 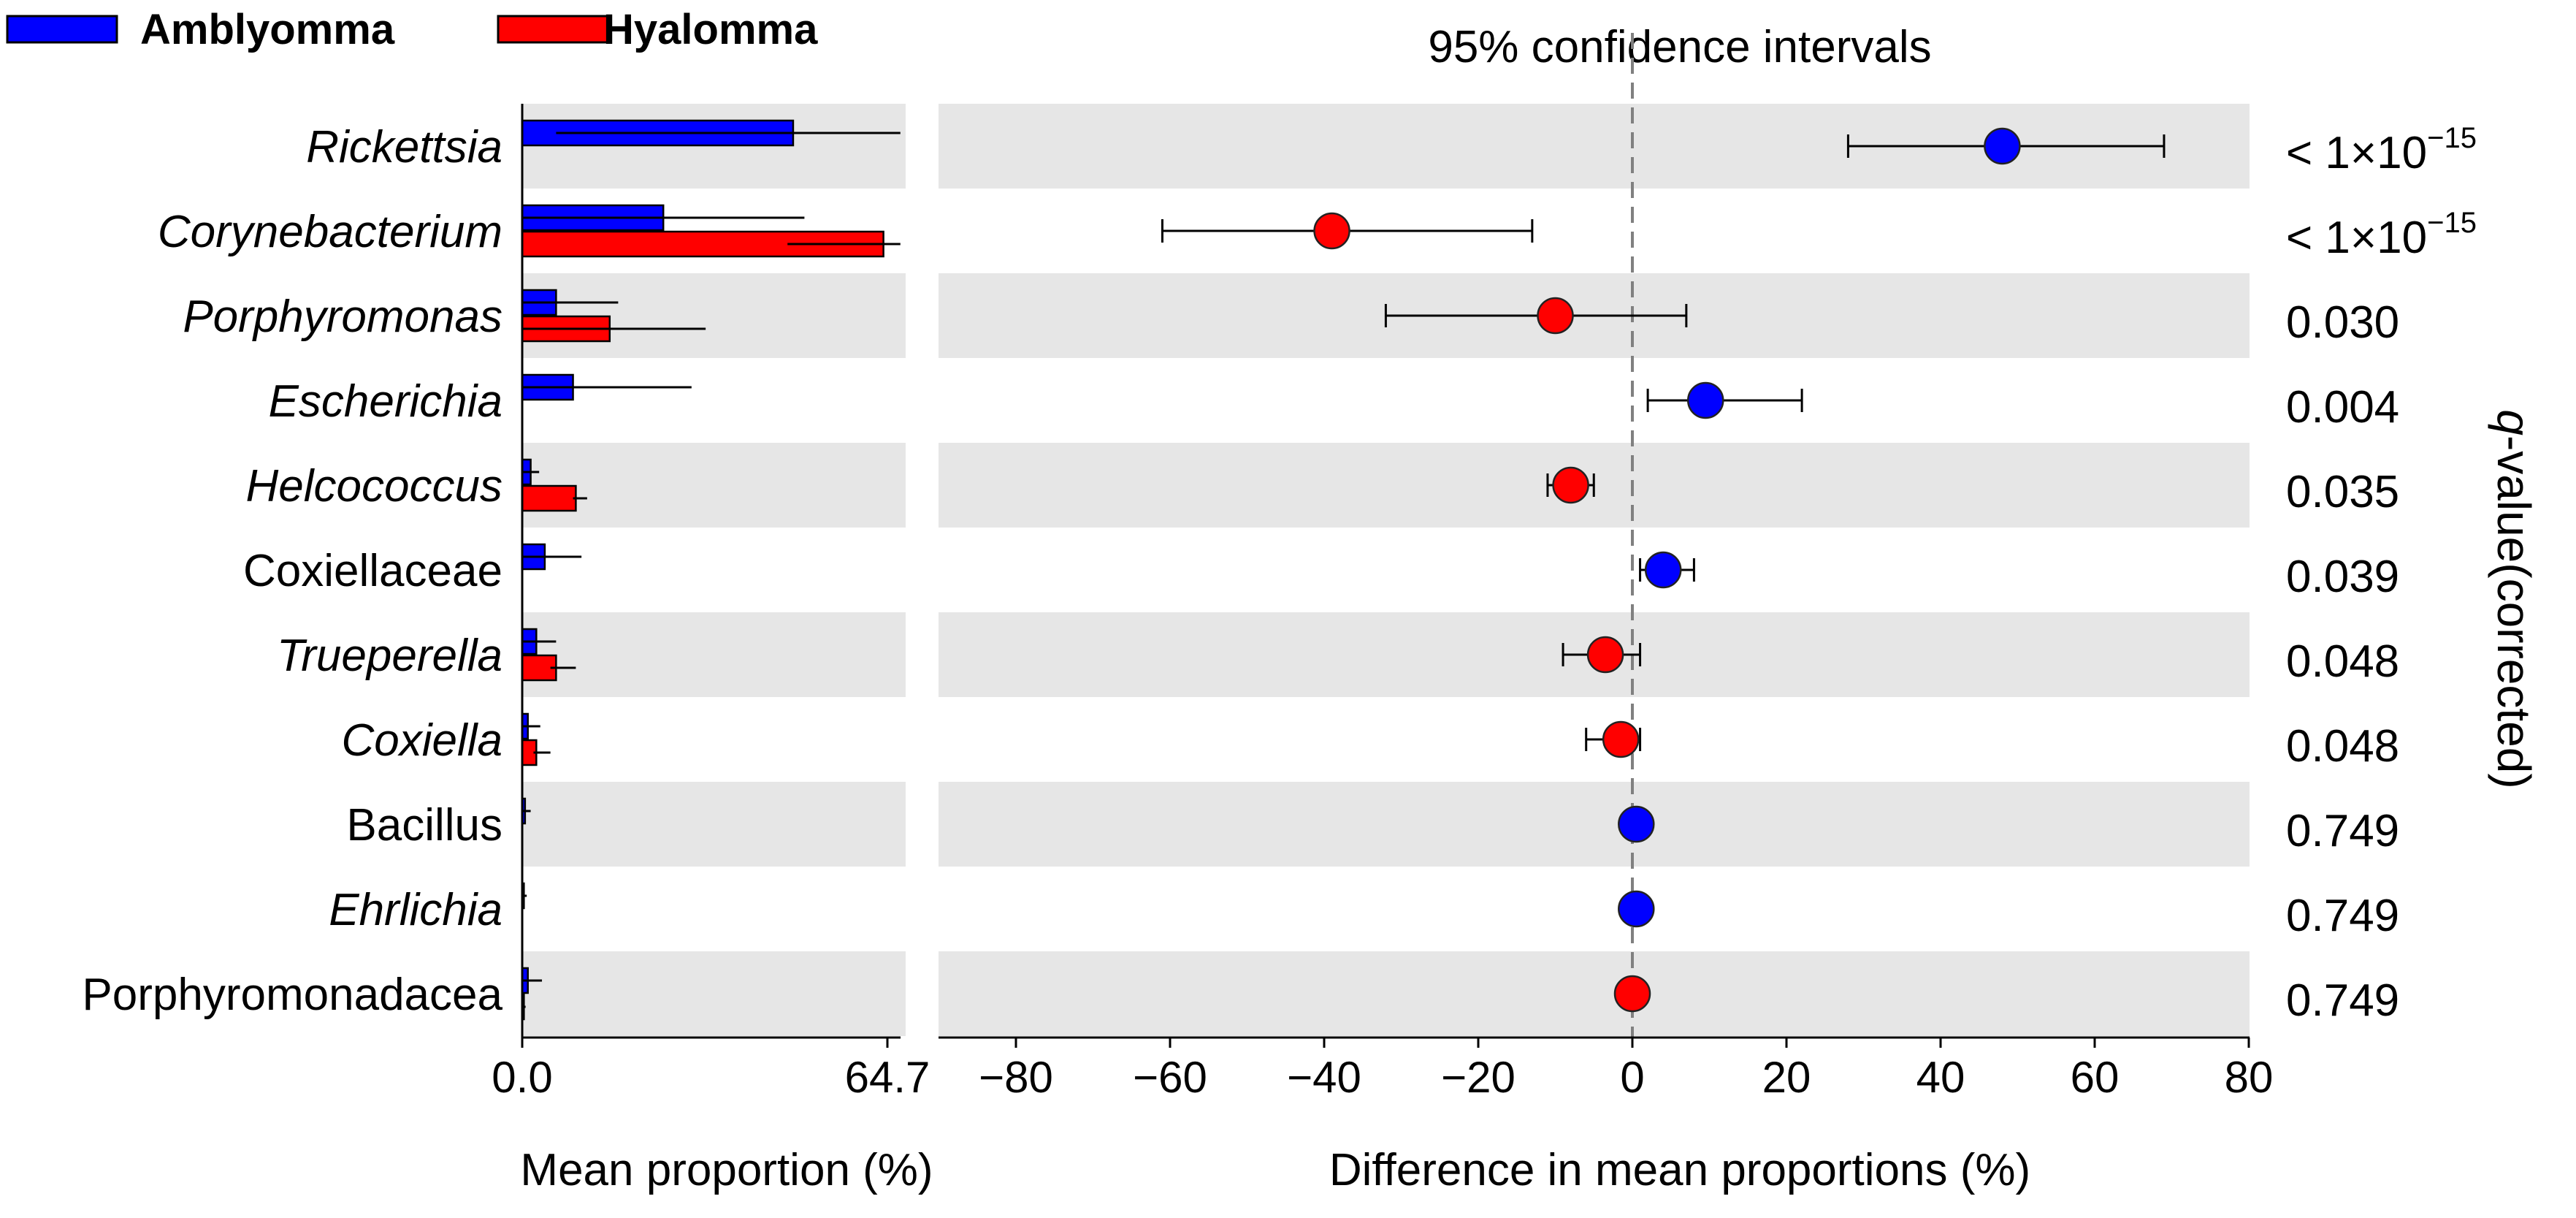 I want to click on left-panel-bands, so click(x=714, y=570).